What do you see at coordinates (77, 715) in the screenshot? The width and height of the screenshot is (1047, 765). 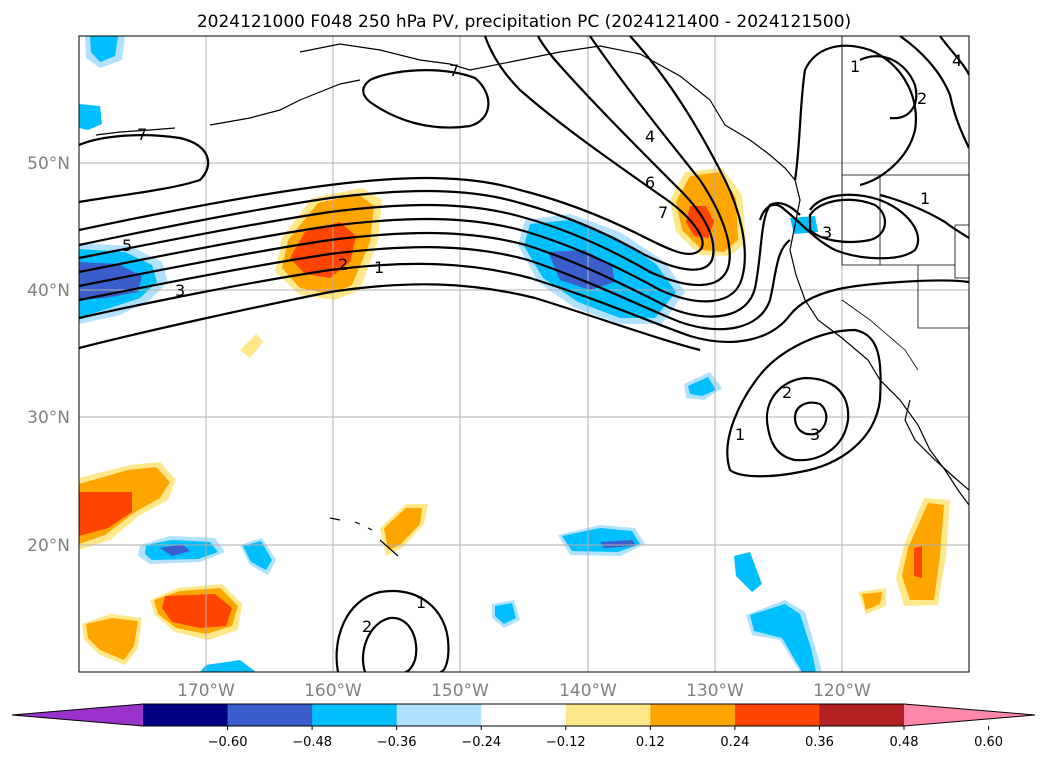 I see `colorbar-extend-low` at bounding box center [77, 715].